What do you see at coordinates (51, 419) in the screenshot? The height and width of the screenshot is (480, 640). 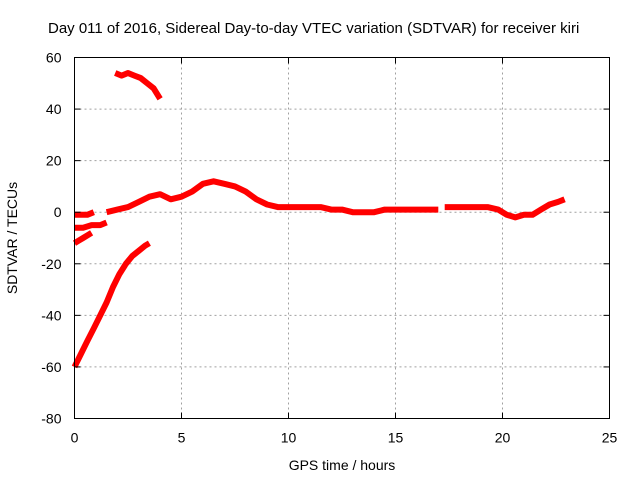 I see `y-tick-label: -80` at bounding box center [51, 419].